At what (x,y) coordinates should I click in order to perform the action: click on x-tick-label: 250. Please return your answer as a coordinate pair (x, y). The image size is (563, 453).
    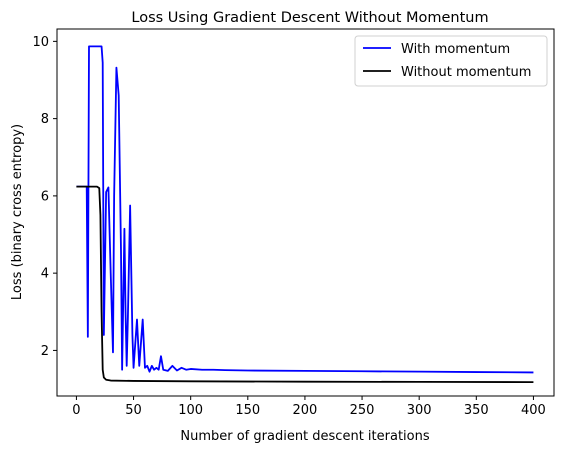
    Looking at the image, I should click on (362, 410).